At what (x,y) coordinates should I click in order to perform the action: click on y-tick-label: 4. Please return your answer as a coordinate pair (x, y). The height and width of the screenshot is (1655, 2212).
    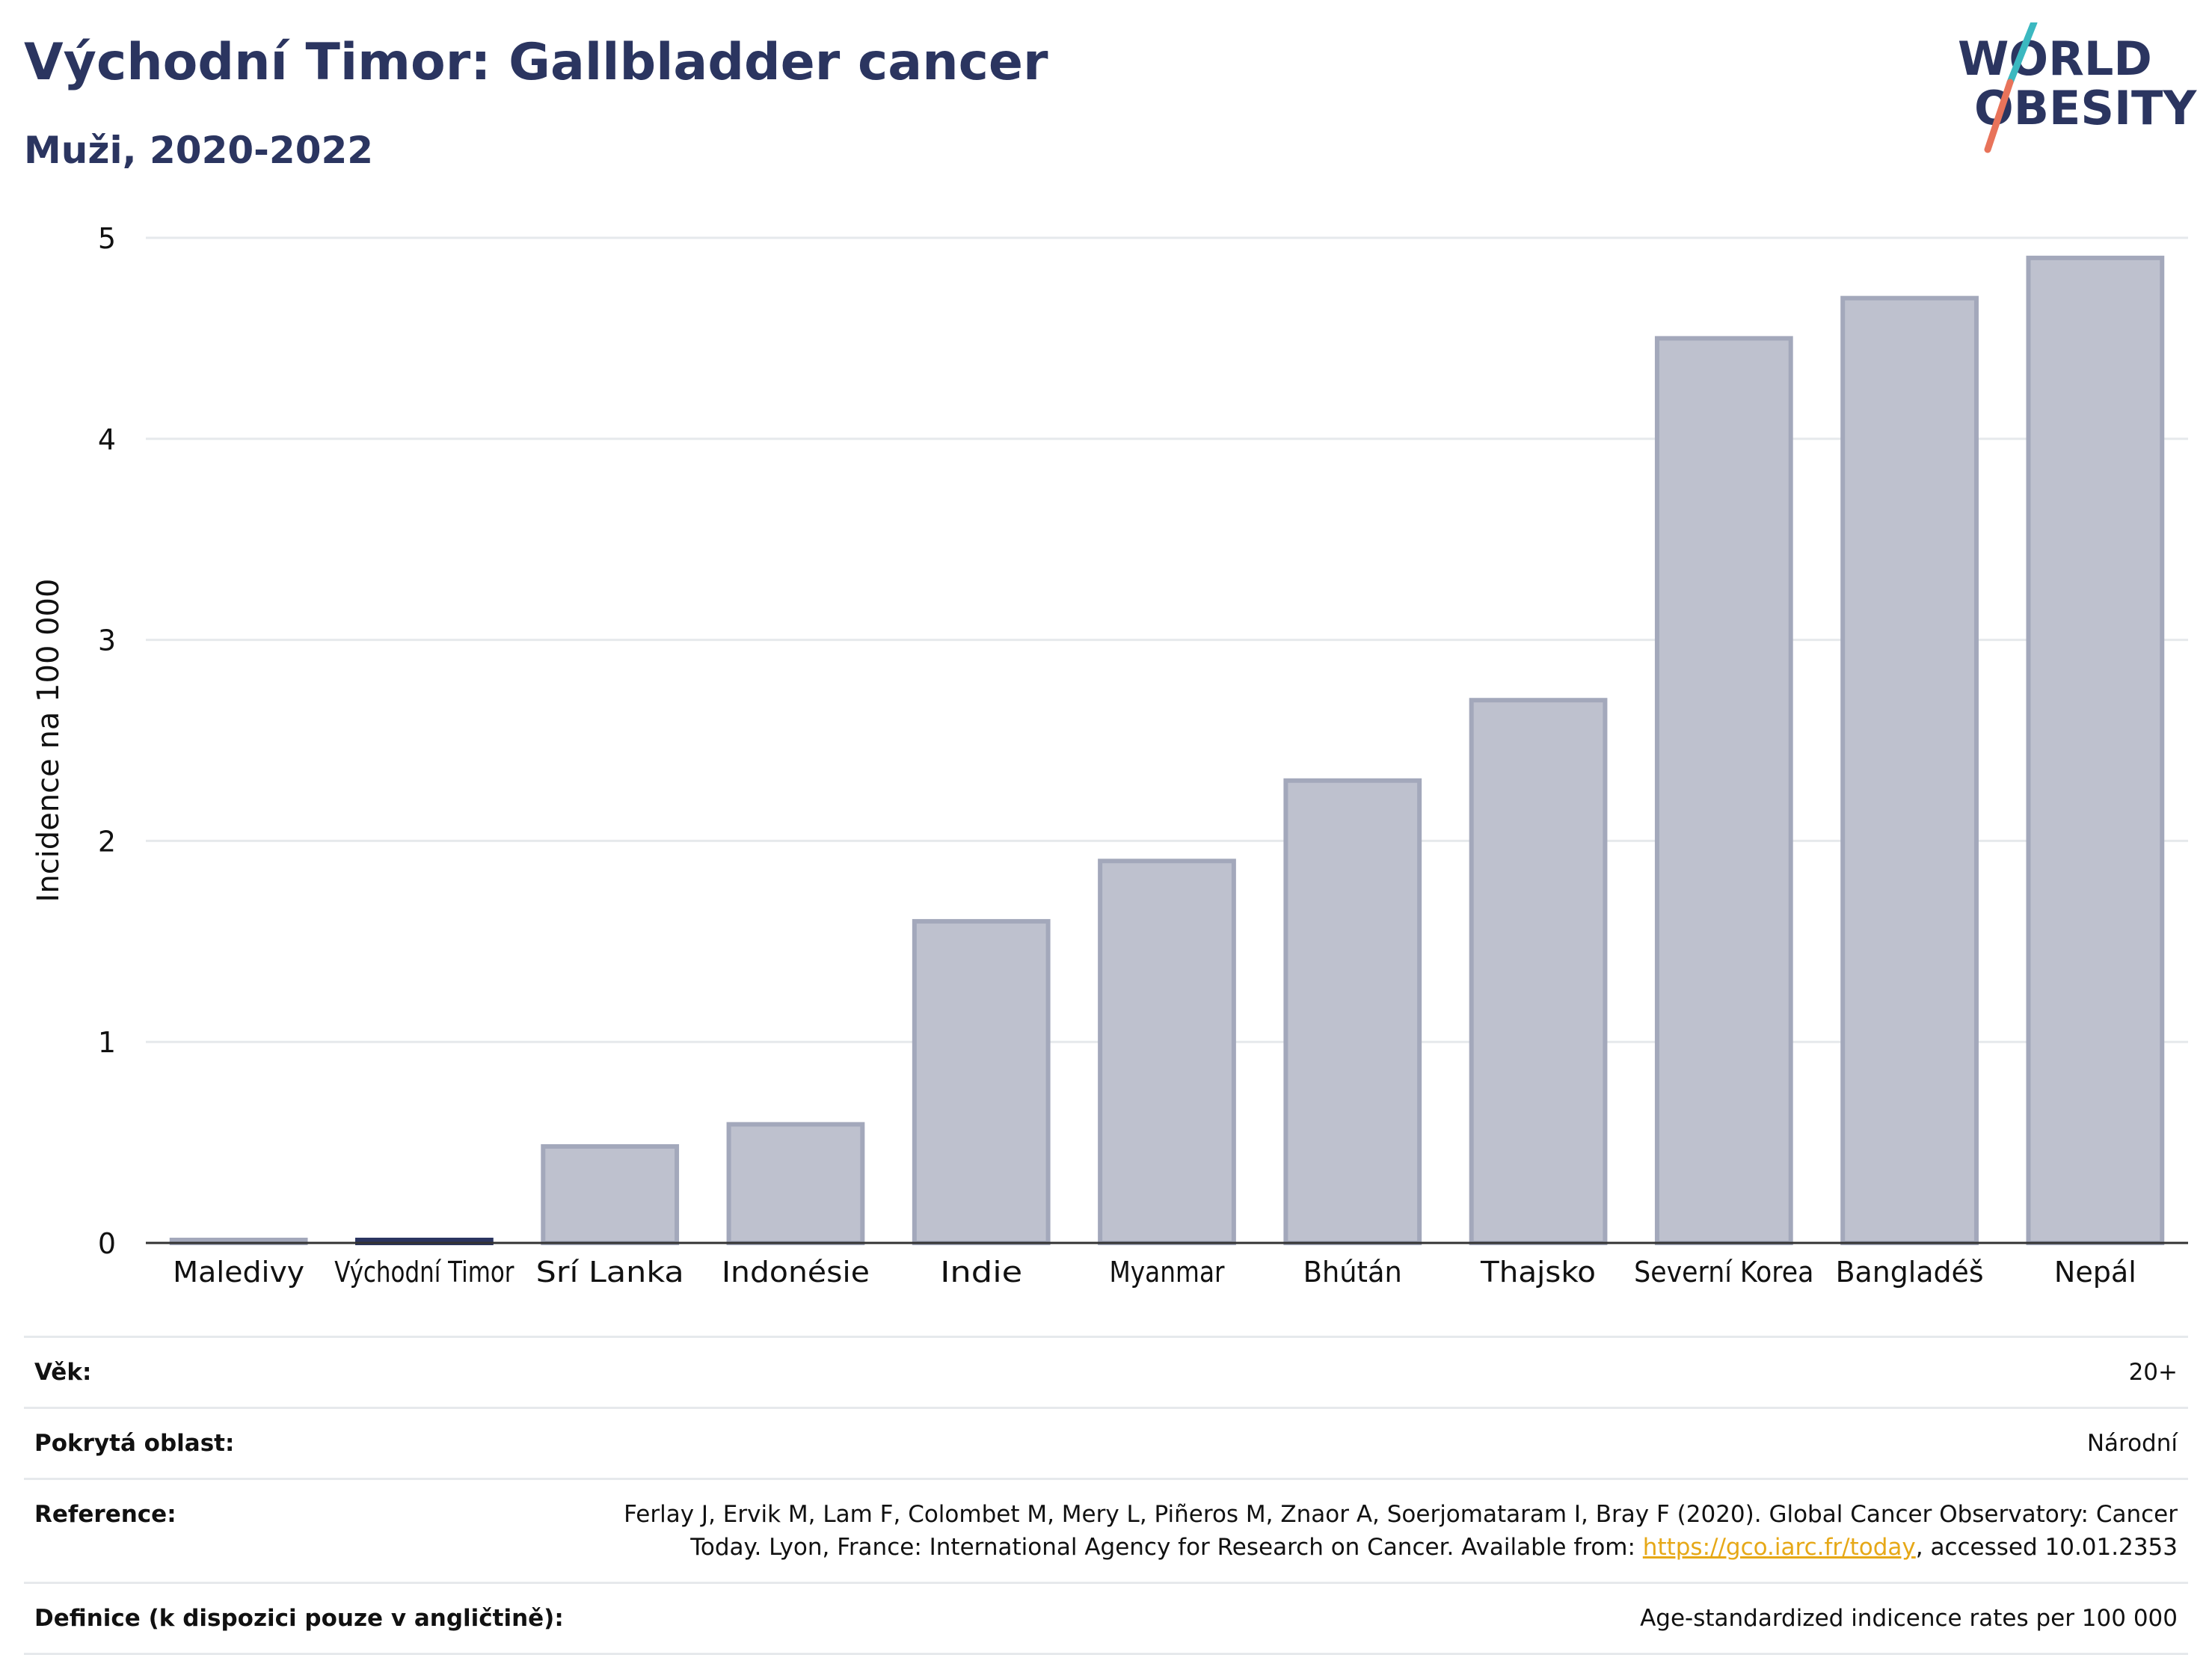
    Looking at the image, I should click on (107, 439).